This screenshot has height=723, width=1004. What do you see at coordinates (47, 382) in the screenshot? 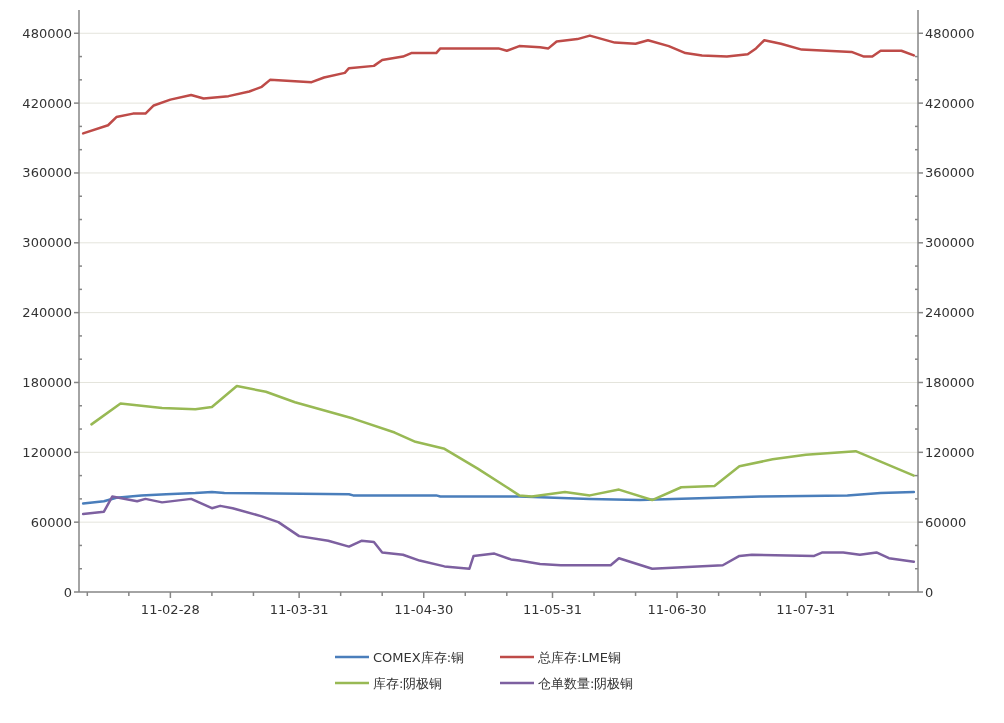
I see `y-tick-label: 180000` at bounding box center [47, 382].